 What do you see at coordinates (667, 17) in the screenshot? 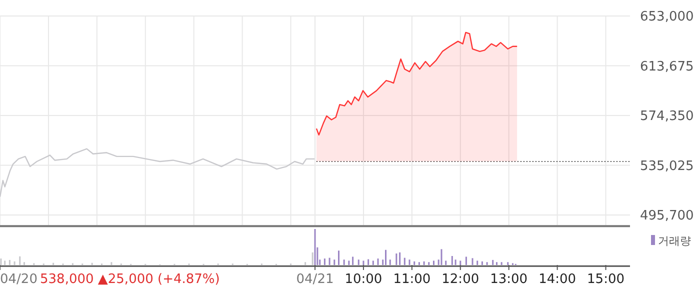
I see `y-tick-label: 653,000` at bounding box center [667, 17].